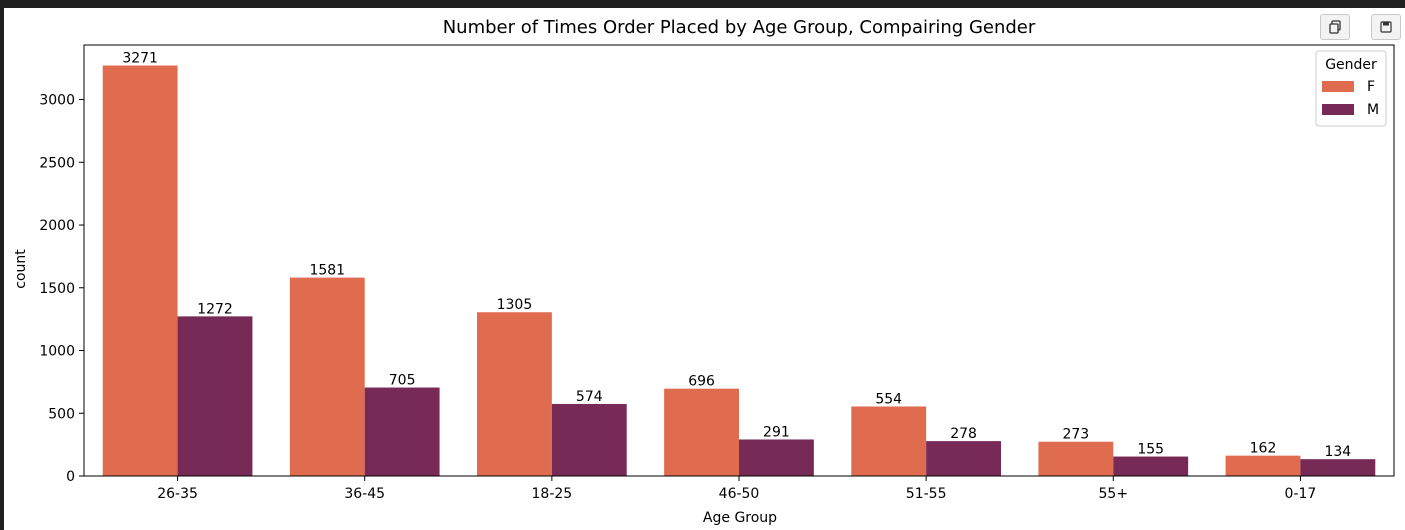 The image size is (1405, 530). What do you see at coordinates (1263, 449) in the screenshot?
I see `bar-value-label: 162` at bounding box center [1263, 449].